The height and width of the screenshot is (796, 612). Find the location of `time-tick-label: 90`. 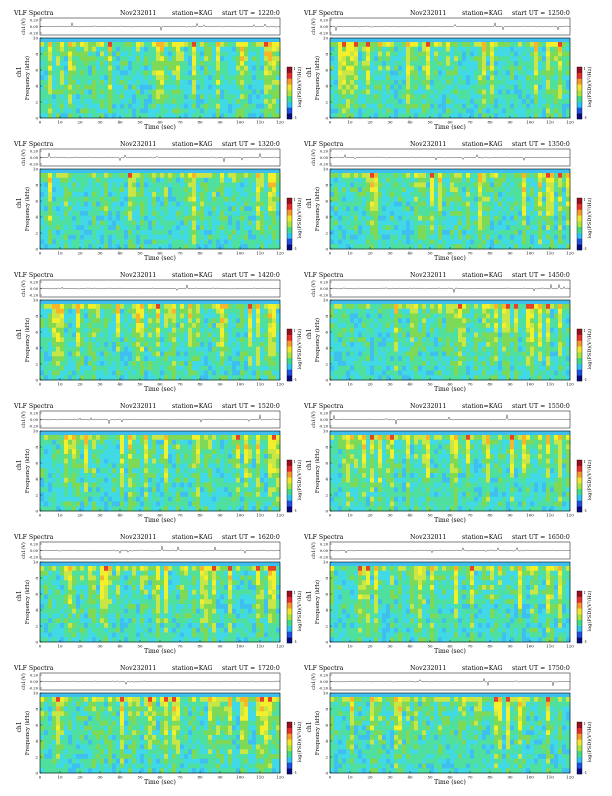

time-tick-label: 90 is located at coordinates (220, 253).